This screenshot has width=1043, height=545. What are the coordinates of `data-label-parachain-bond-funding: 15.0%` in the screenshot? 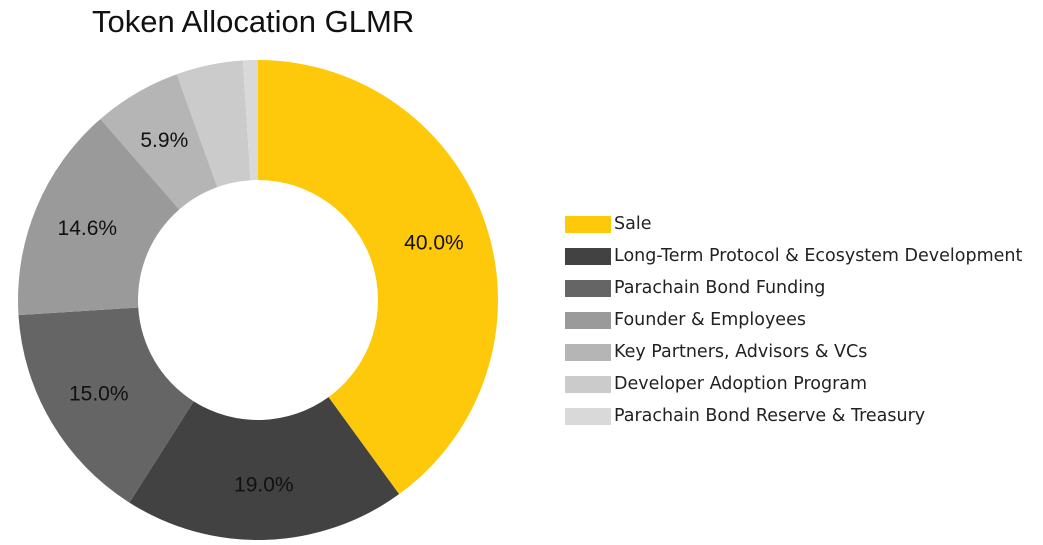 It's located at (99, 394).